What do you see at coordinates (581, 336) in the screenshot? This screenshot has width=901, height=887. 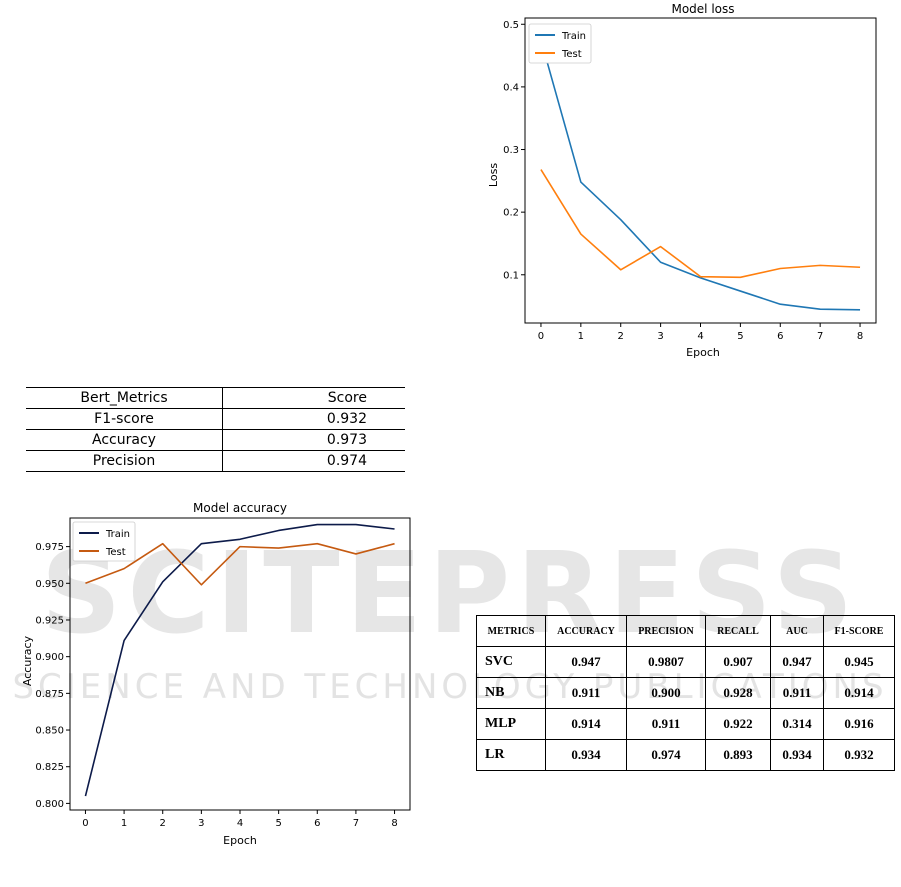 I see `loss-xtick-label: 1` at bounding box center [581, 336].